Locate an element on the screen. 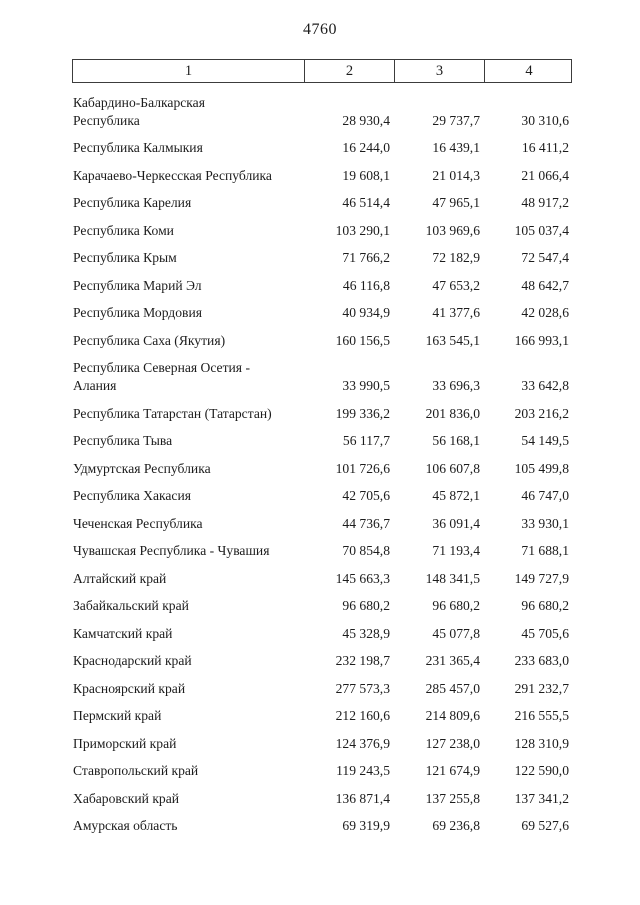 Image resolution: width=640 pixels, height=905 pixels. value-cell: 216 555,5 is located at coordinates (541, 715).